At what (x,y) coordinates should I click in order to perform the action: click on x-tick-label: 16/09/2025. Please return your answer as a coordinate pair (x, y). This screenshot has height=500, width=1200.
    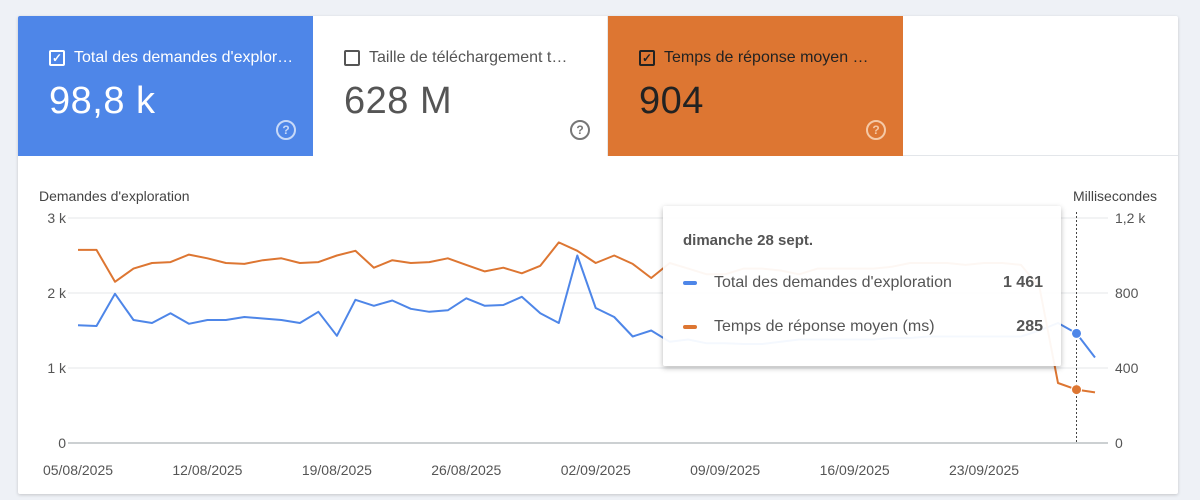
    Looking at the image, I should click on (855, 470).